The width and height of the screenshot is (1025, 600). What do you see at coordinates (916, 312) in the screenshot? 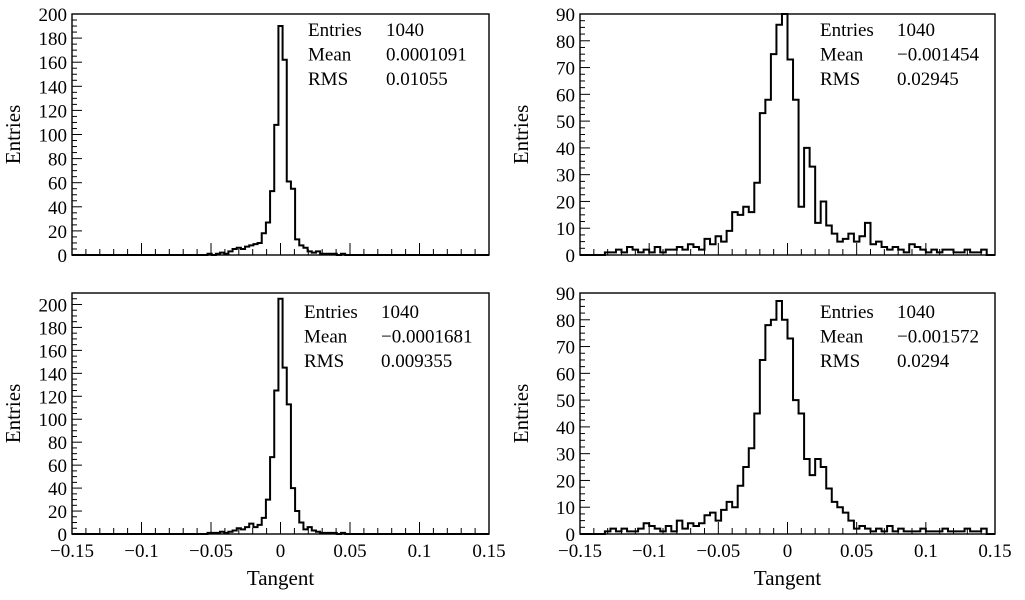
I see `stats-value: 1040` at bounding box center [916, 312].